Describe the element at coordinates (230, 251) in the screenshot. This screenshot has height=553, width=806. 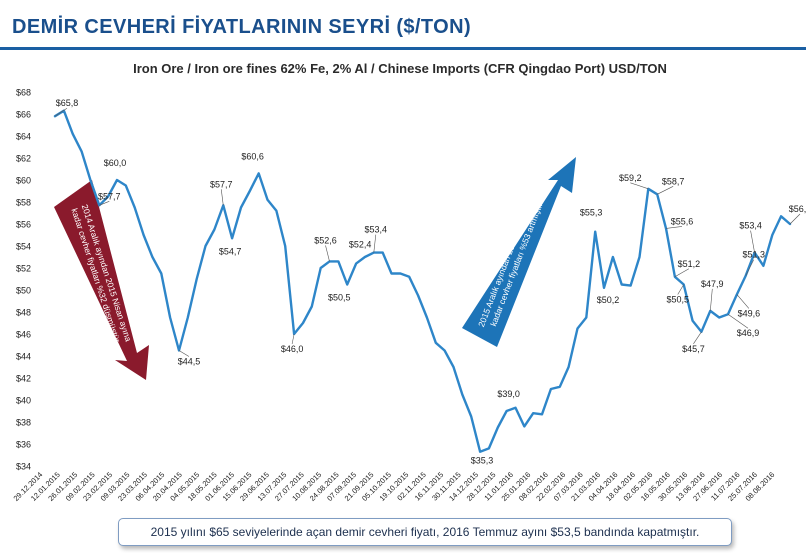
I see `data-label: $54,7` at that location.